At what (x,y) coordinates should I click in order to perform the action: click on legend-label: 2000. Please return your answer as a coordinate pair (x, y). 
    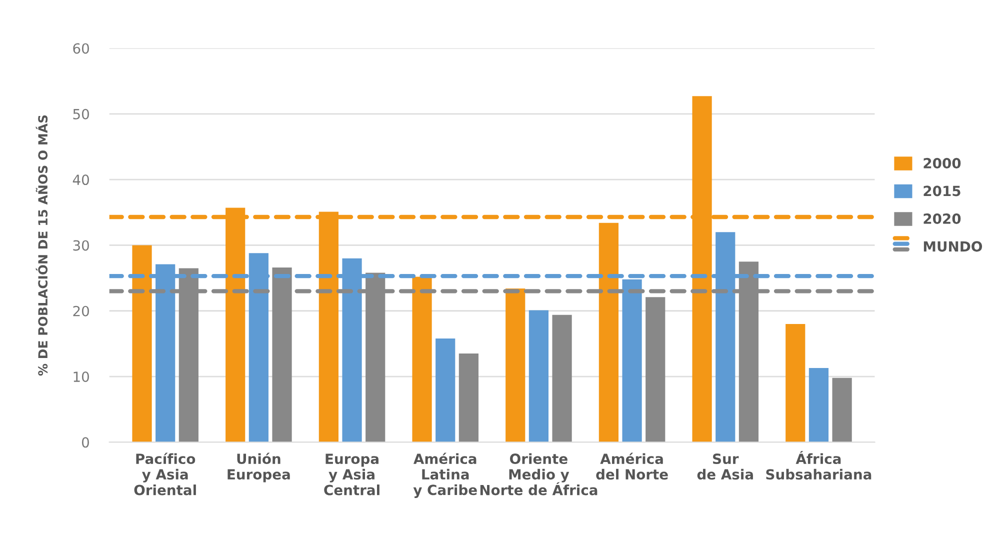
    Looking at the image, I should click on (942, 163).